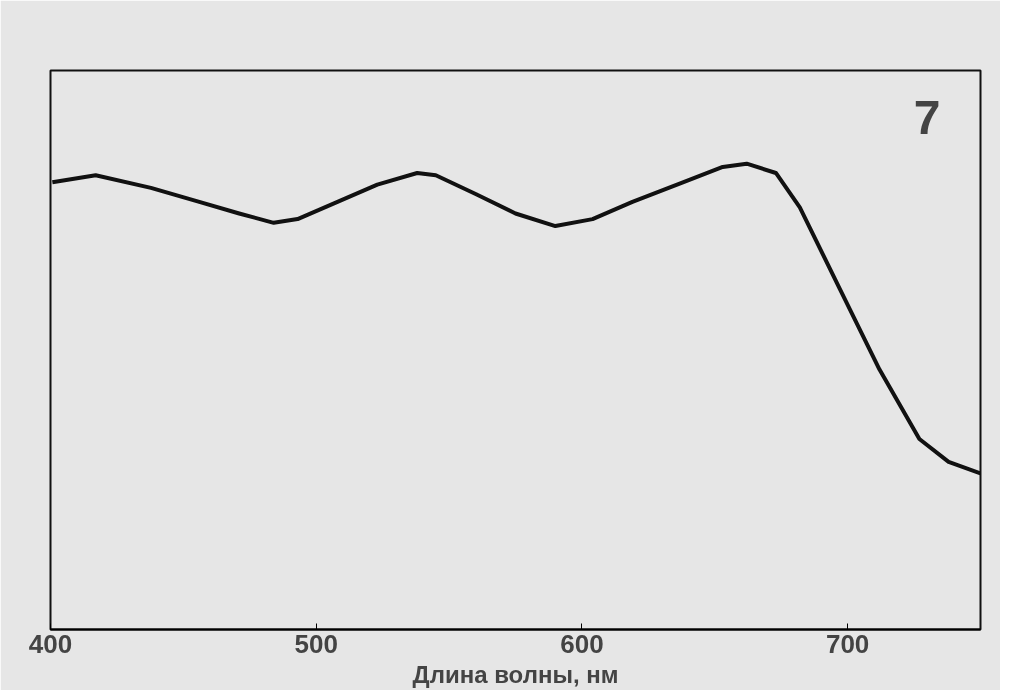 This screenshot has height=699, width=1013. Describe the element at coordinates (50, 643) in the screenshot. I see `x-tick-label: 400` at that location.